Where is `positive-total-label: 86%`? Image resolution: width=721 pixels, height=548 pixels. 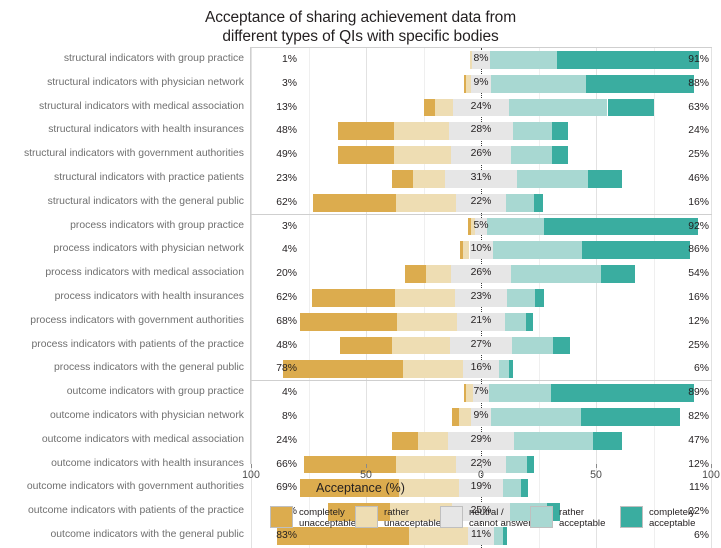 positive-total-label: 86% is located at coordinates (698, 250).